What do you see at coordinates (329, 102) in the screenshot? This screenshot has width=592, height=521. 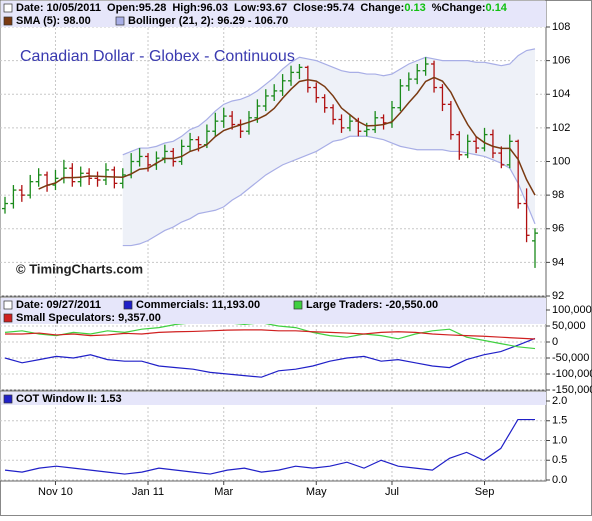 I see `bollinger-upper` at bounding box center [329, 102].